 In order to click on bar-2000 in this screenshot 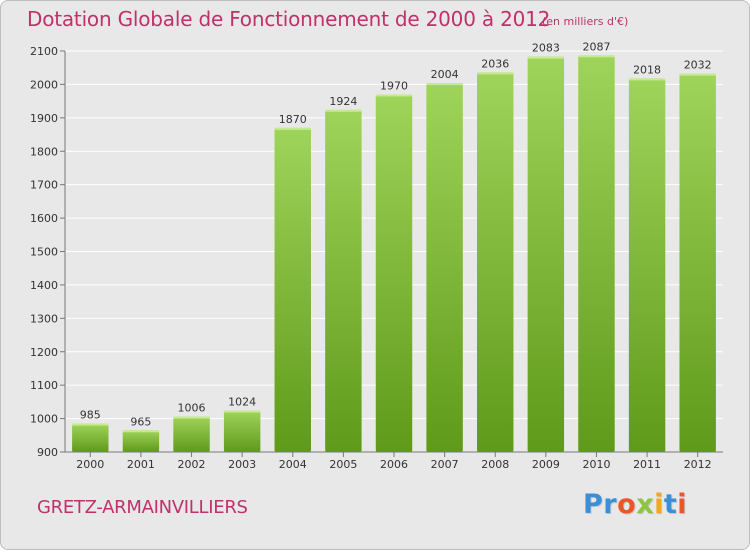, I will do `click(90, 437)`.